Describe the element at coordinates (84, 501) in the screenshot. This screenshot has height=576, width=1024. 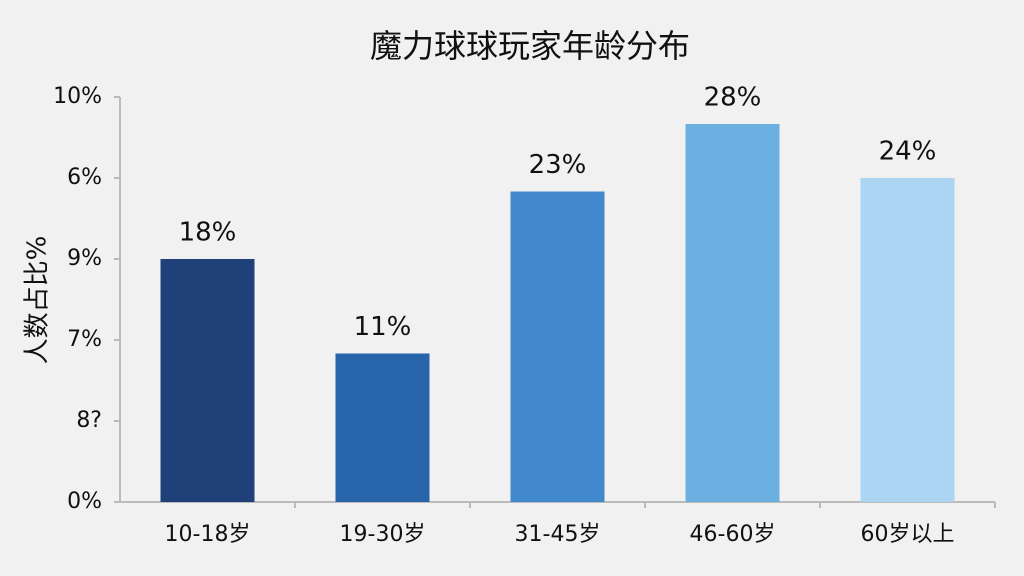
I see `y-tick-label: 0%` at that location.